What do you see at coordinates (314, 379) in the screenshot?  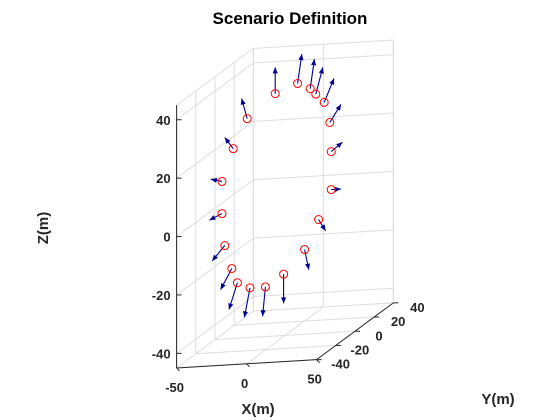 I see `x-tick-label: 50` at bounding box center [314, 379].